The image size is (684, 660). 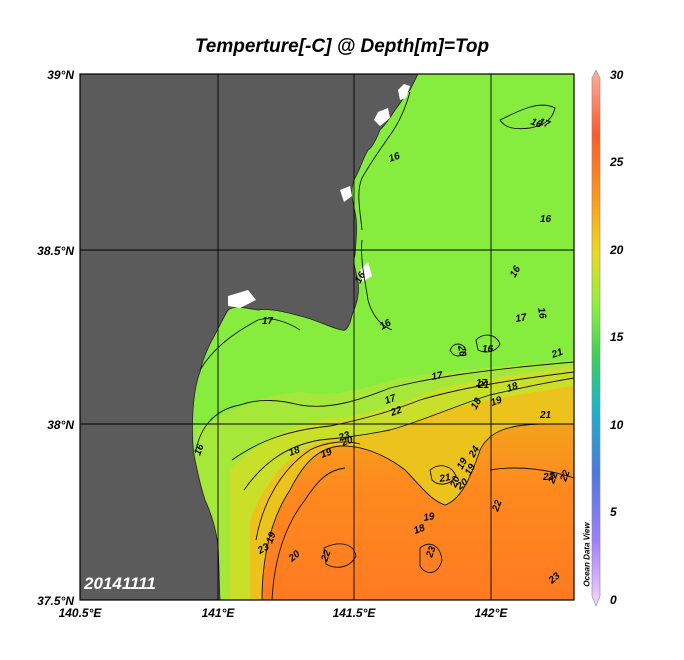 What do you see at coordinates (546, 219) in the screenshot?
I see `contour-label-16-c: 16` at bounding box center [546, 219].